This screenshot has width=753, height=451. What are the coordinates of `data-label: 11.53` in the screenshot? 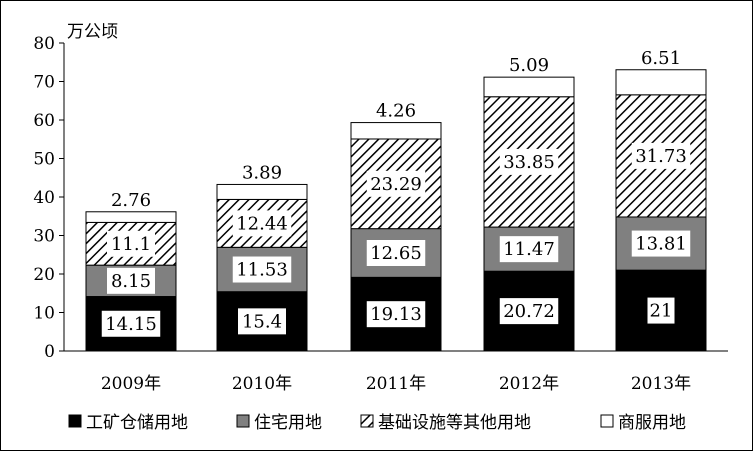 It's located at (262, 270).